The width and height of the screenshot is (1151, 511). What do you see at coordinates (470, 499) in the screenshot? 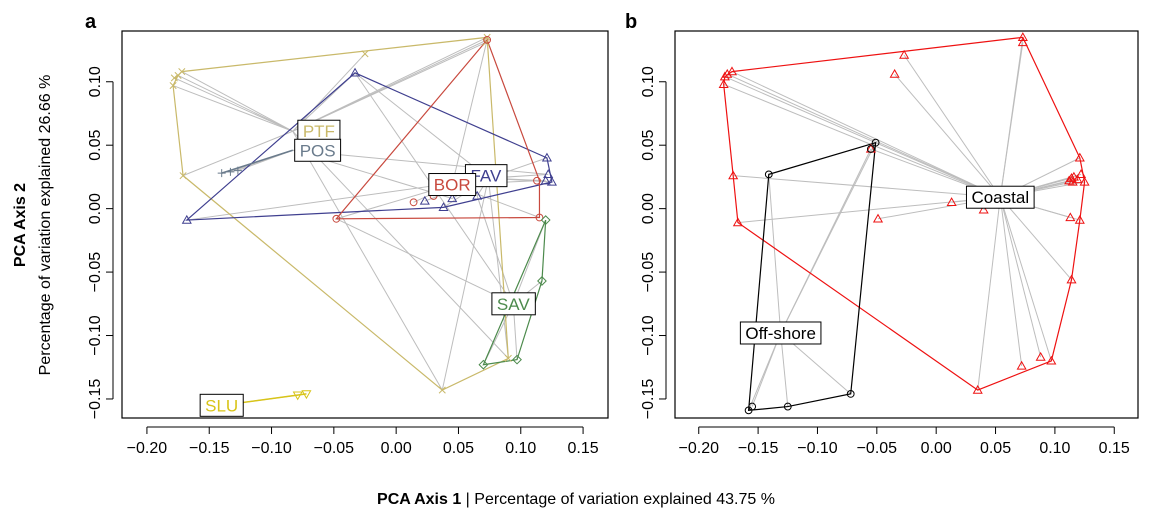
I see `x-axis-title-sep: |` at bounding box center [470, 499].